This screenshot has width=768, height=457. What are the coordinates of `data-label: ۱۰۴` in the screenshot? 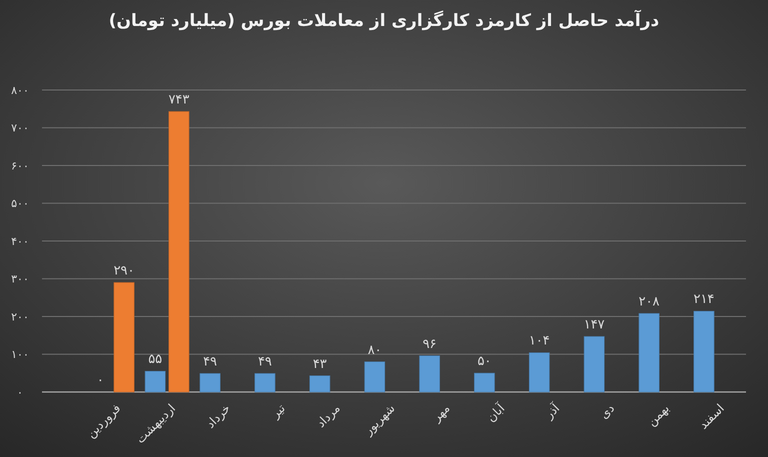 It's located at (539, 341).